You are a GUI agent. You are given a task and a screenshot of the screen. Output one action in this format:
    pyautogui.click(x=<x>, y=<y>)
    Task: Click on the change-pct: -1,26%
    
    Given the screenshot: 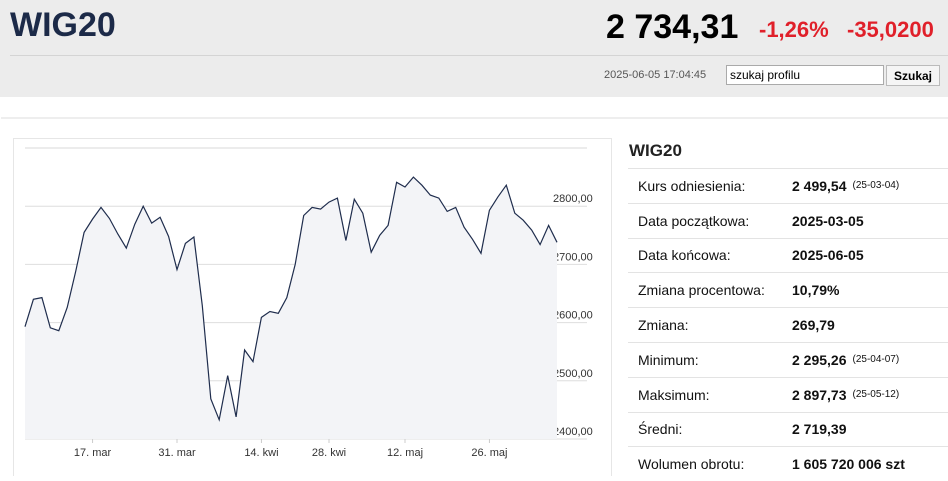 What is the action you would take?
    pyautogui.click(x=794, y=29)
    